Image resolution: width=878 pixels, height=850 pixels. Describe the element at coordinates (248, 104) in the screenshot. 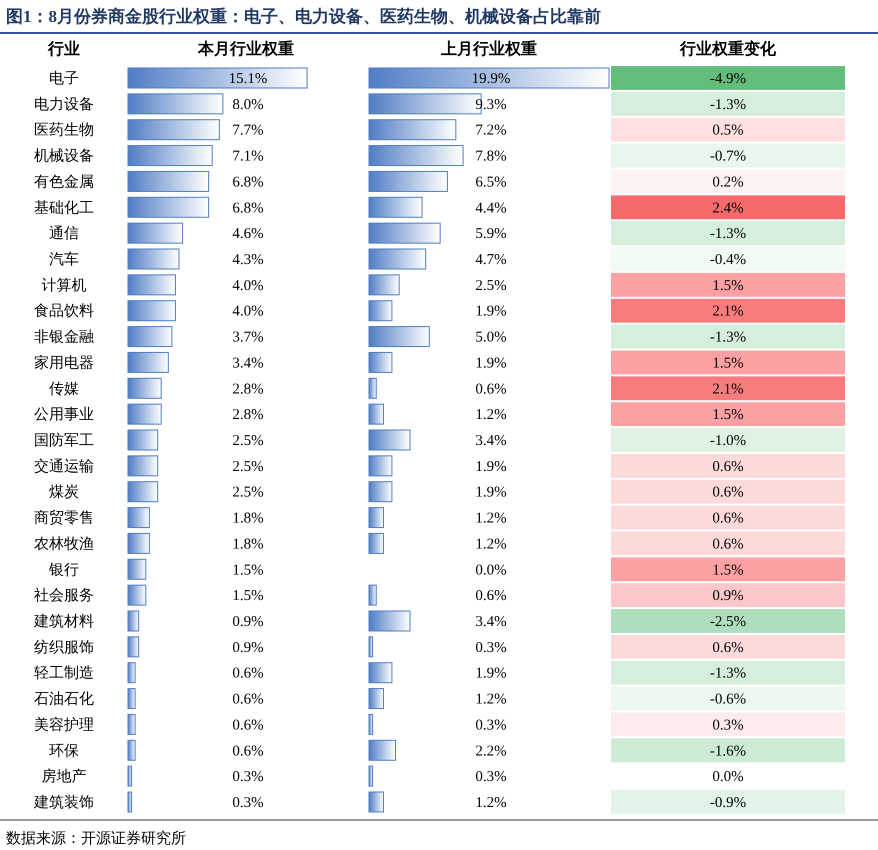

I see `data-label: 8.0%` at that location.